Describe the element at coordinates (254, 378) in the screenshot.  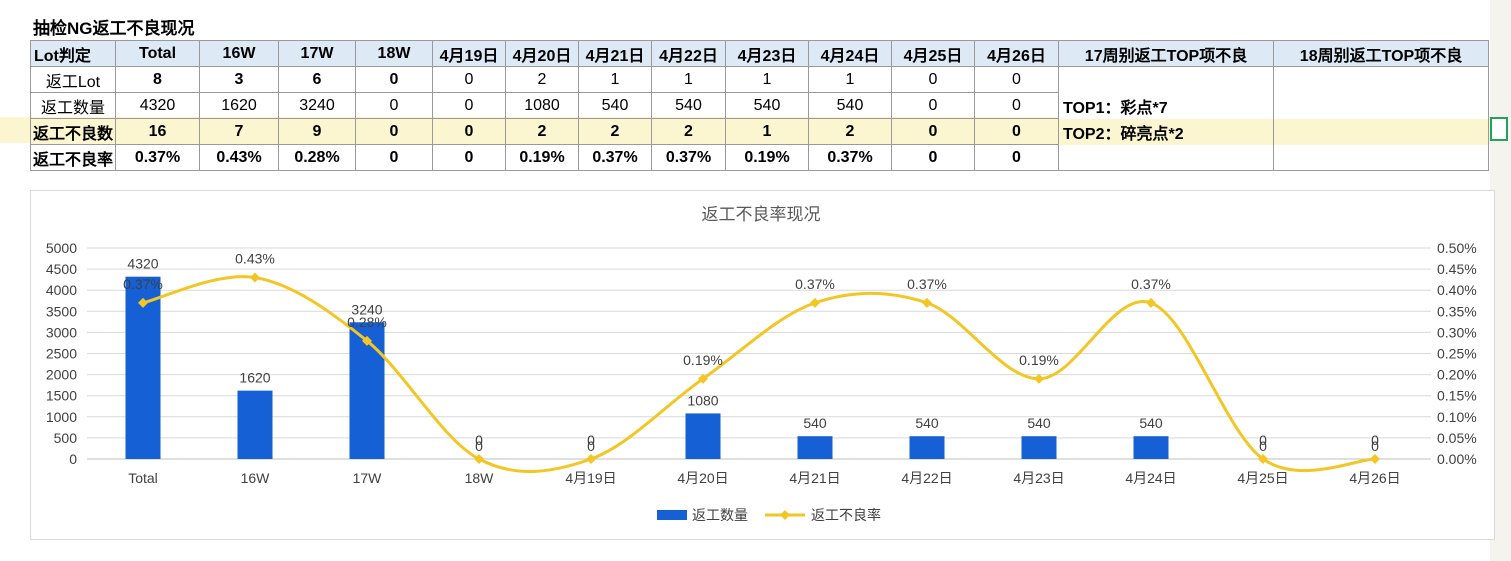
I see `bar-data-label: 1620` at that location.